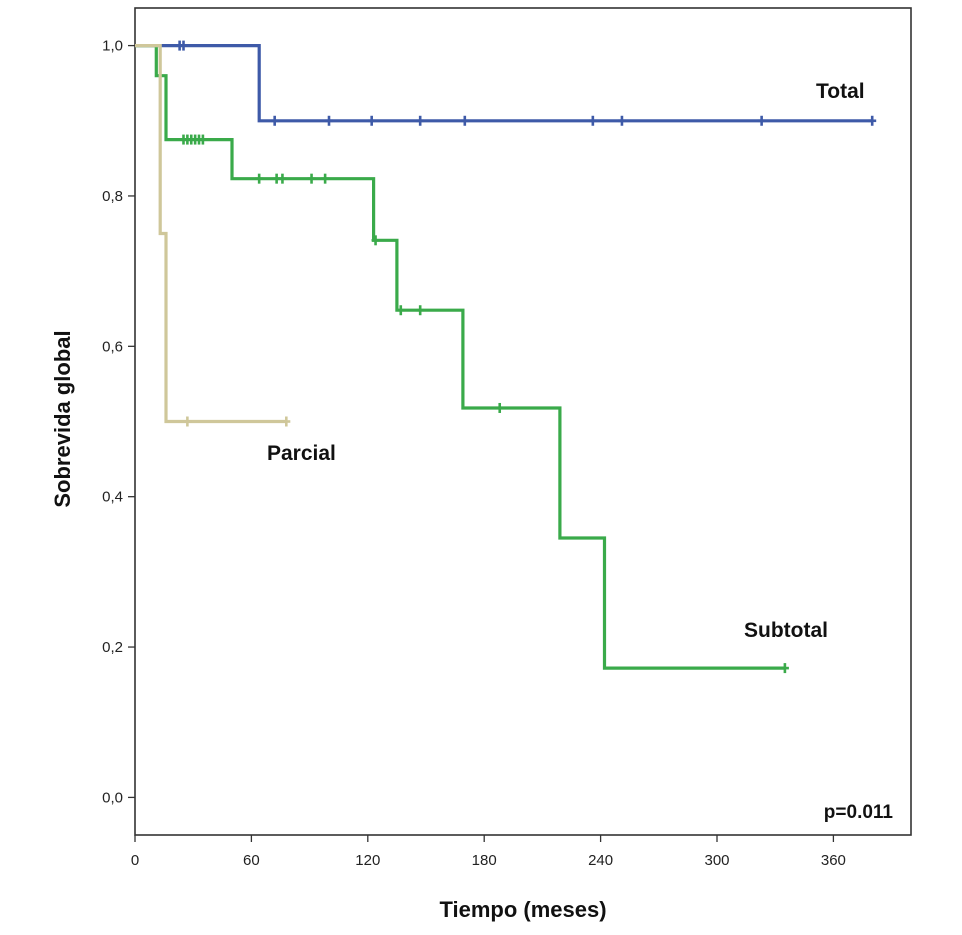  I want to click on x-tick-label: 180, so click(484, 860).